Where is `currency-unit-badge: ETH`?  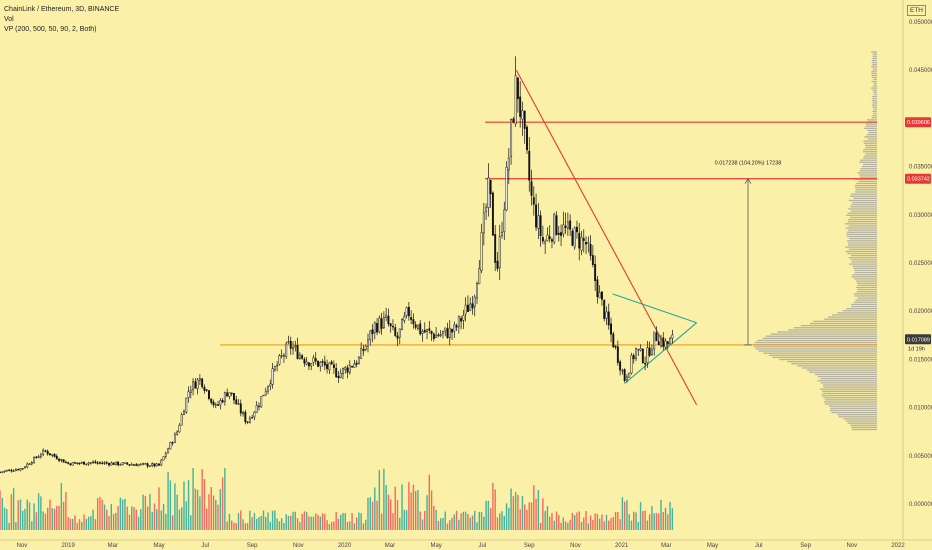 currency-unit-badge: ETH is located at coordinates (916, 10).